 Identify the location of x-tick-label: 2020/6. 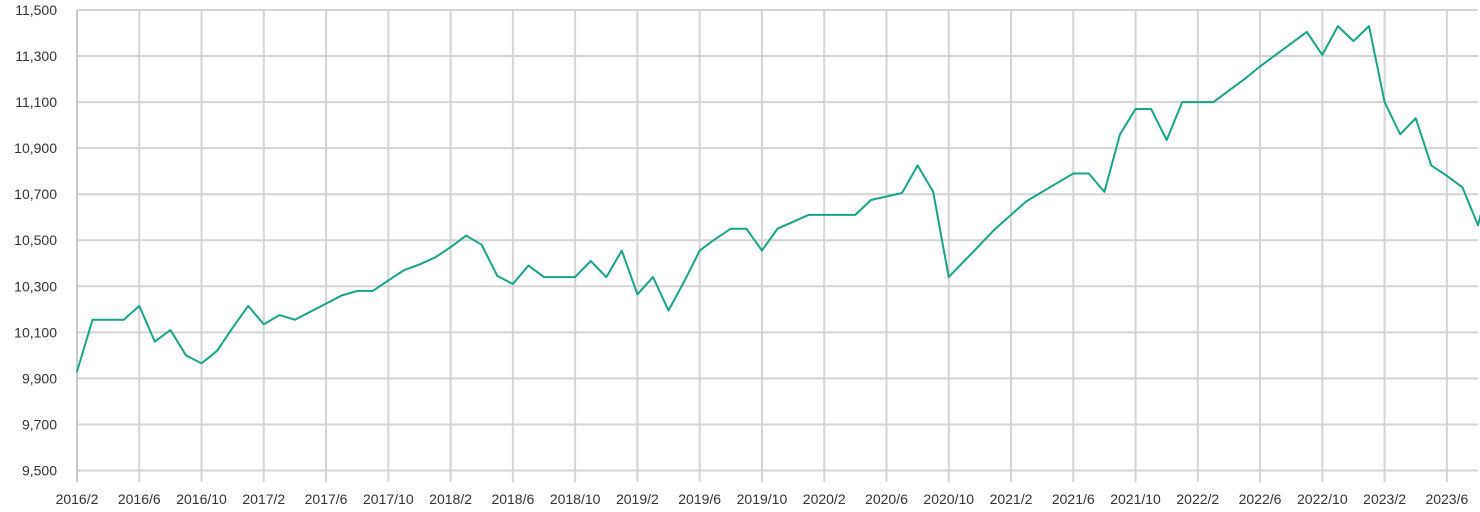
(886, 499).